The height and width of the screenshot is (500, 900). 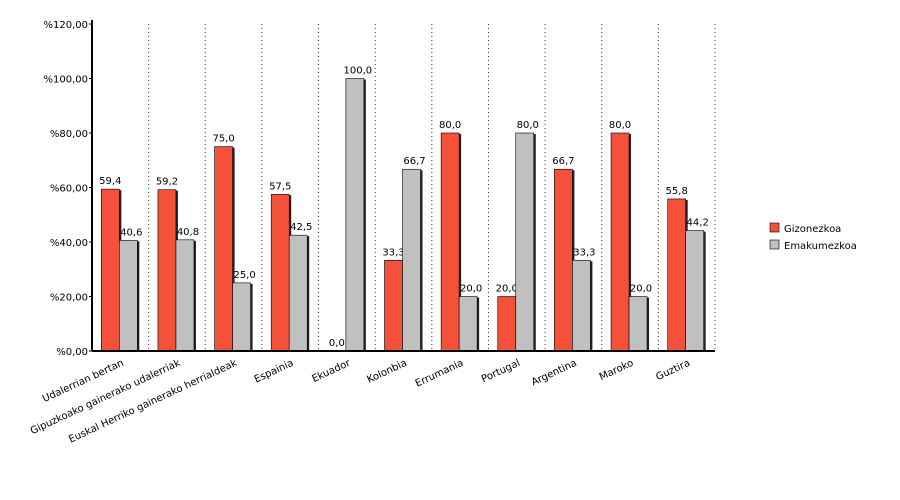 I want to click on value-label: 25,0, so click(x=244, y=275).